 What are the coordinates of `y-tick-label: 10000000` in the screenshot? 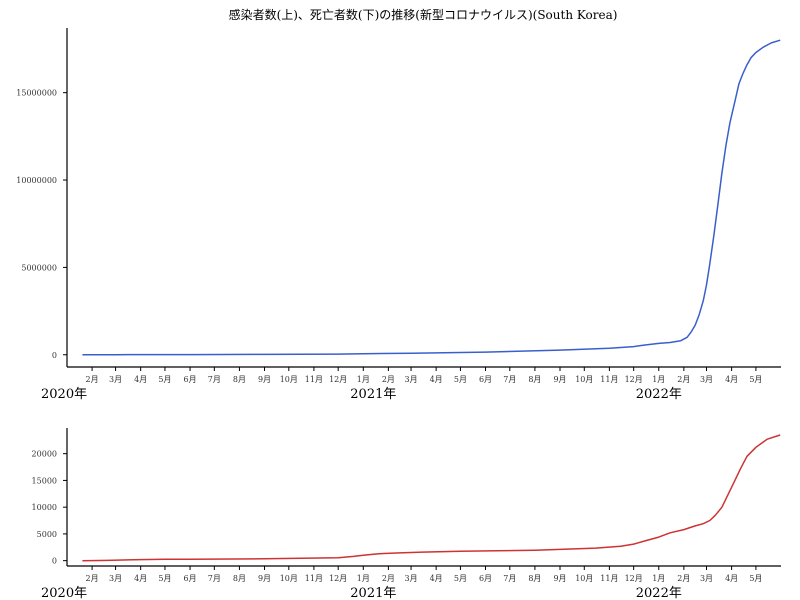 It's located at (36, 180).